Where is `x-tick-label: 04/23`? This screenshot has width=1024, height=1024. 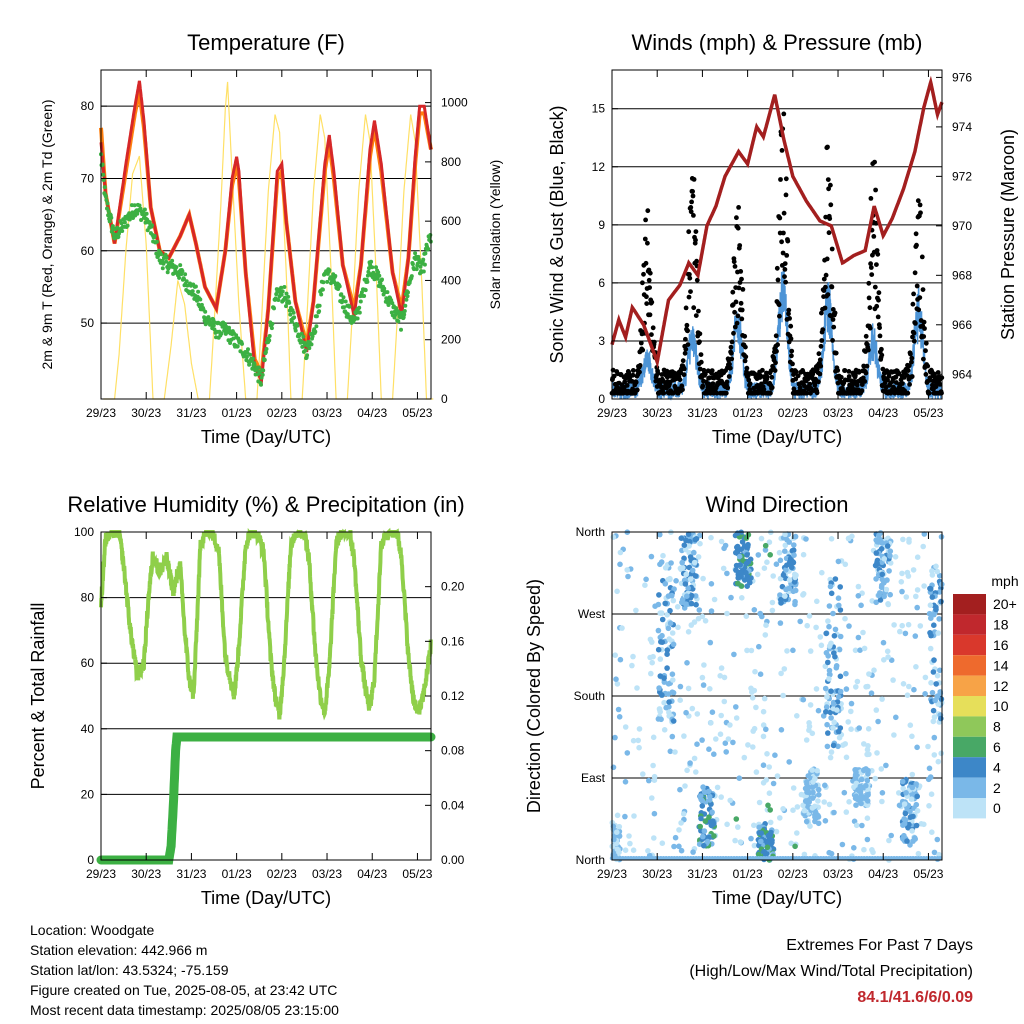 x-tick-label: 04/23 is located at coordinates (883, 413).